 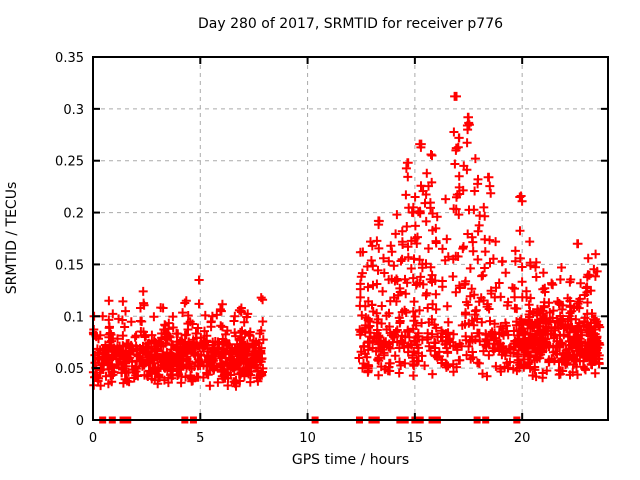 I want to click on y-tick-label: 0.35, so click(x=69, y=58).